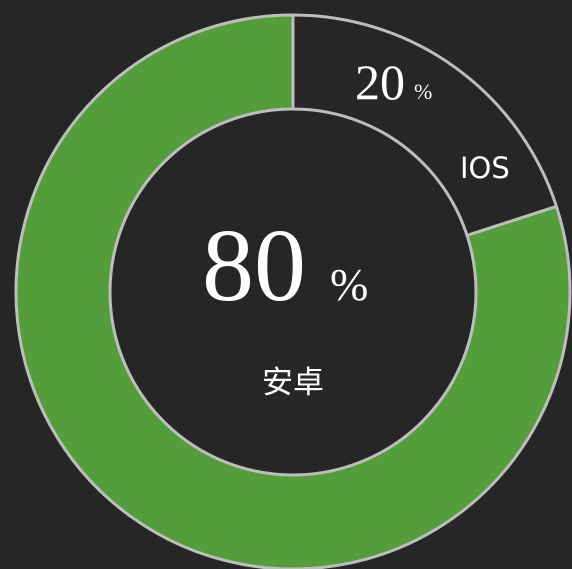 This screenshot has width=572, height=569. What do you see at coordinates (485, 168) in the screenshot?
I see `ios-slice-label: IOS` at bounding box center [485, 168].